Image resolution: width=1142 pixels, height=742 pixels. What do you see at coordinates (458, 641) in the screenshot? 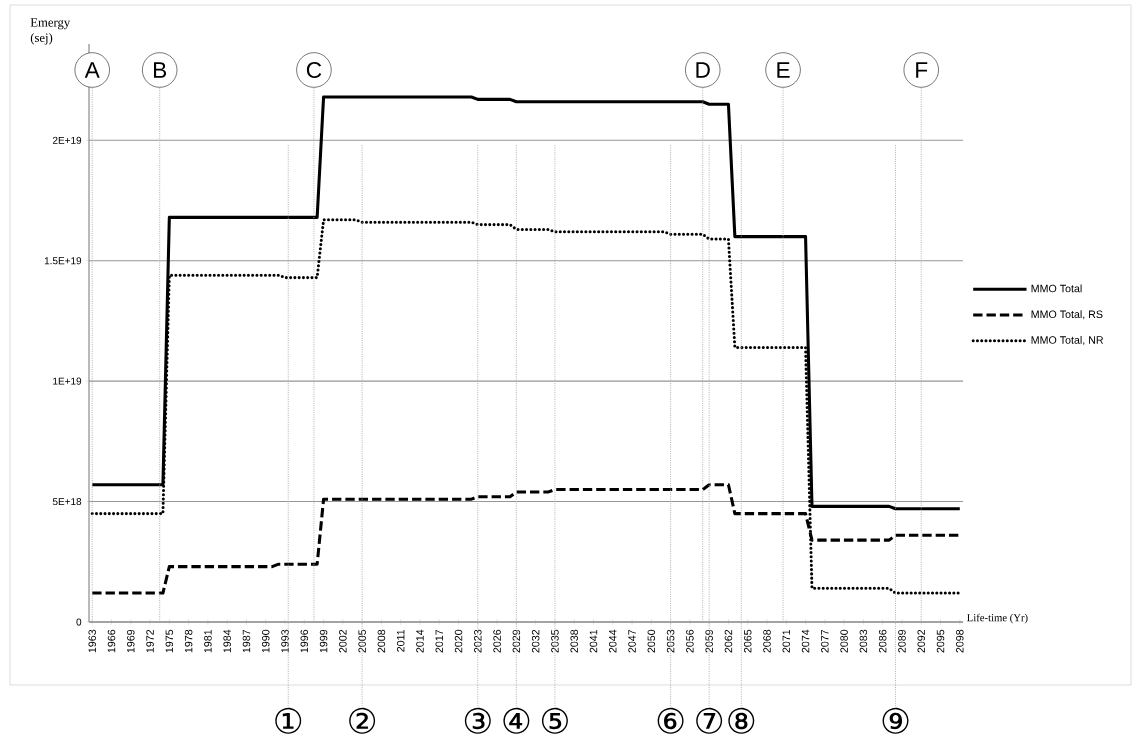
I see `x-tick-label: 2020` at bounding box center [458, 641].